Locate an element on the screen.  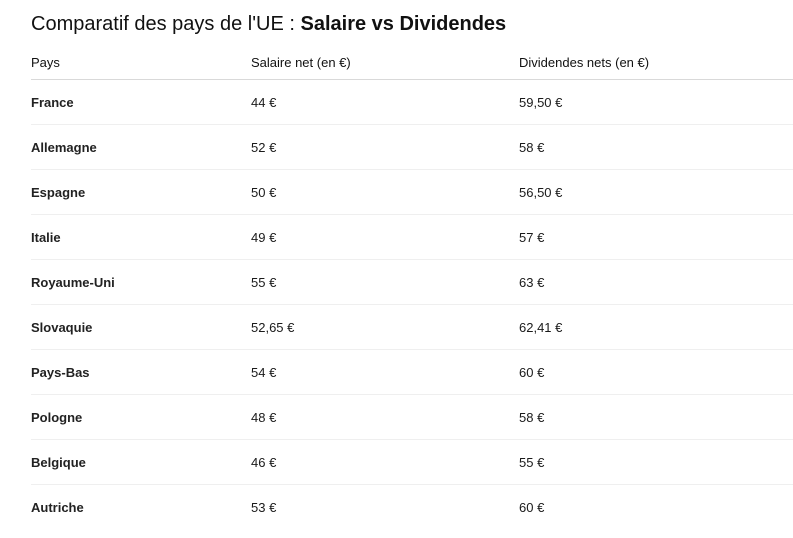
table-row: Belgique 46 €55 € is located at coordinates (412, 462).